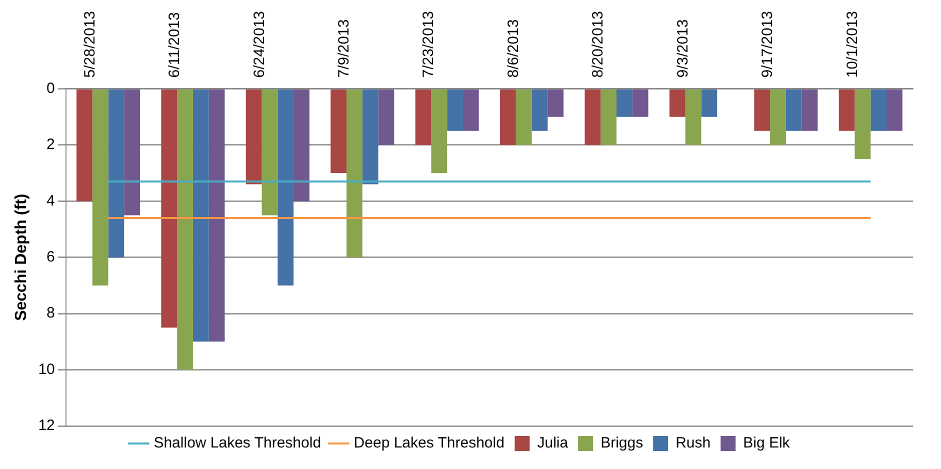 This screenshot has width=941, height=469. I want to click on x-tick-label: 7/23/2013, so click(429, 44).